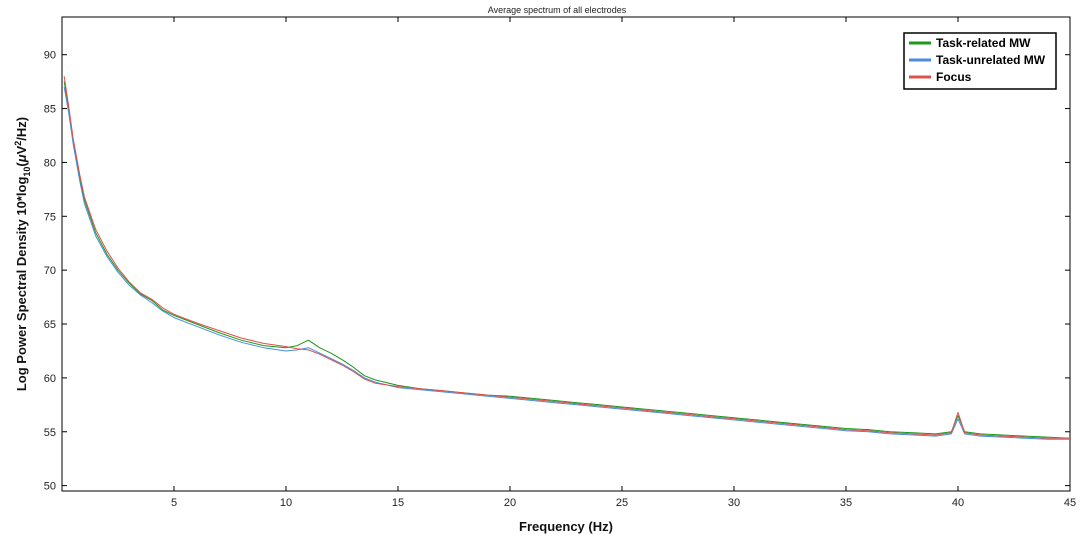 The width and height of the screenshot is (1084, 543). What do you see at coordinates (50, 56) in the screenshot?
I see `y-tick-label: 90` at bounding box center [50, 56].